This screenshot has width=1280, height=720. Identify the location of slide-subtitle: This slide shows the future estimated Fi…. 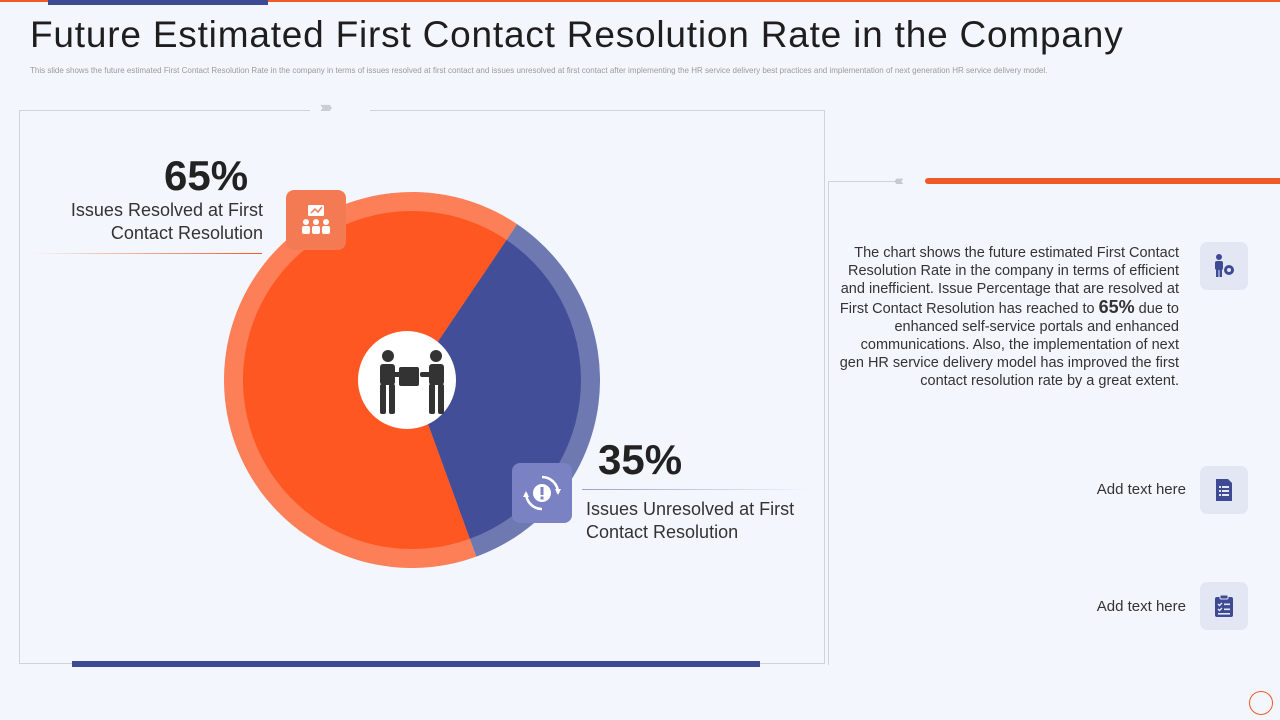
(539, 70).